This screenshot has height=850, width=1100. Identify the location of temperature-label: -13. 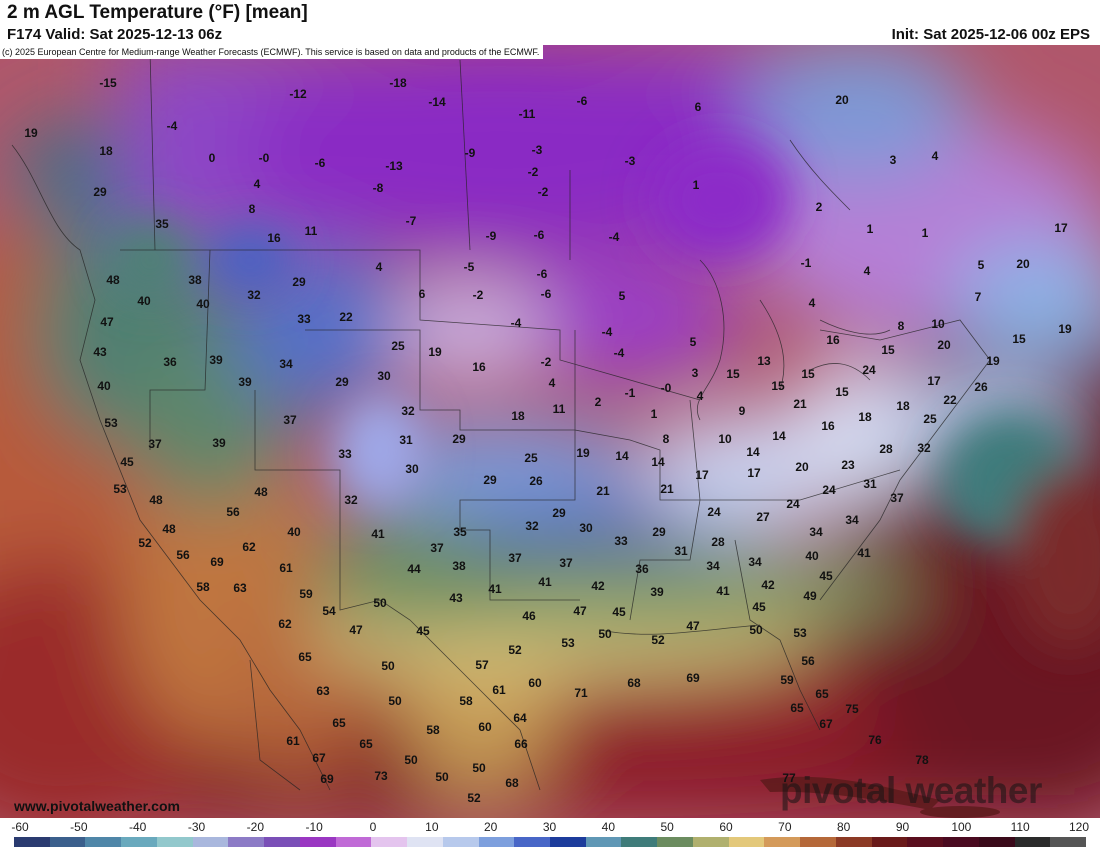
(394, 166).